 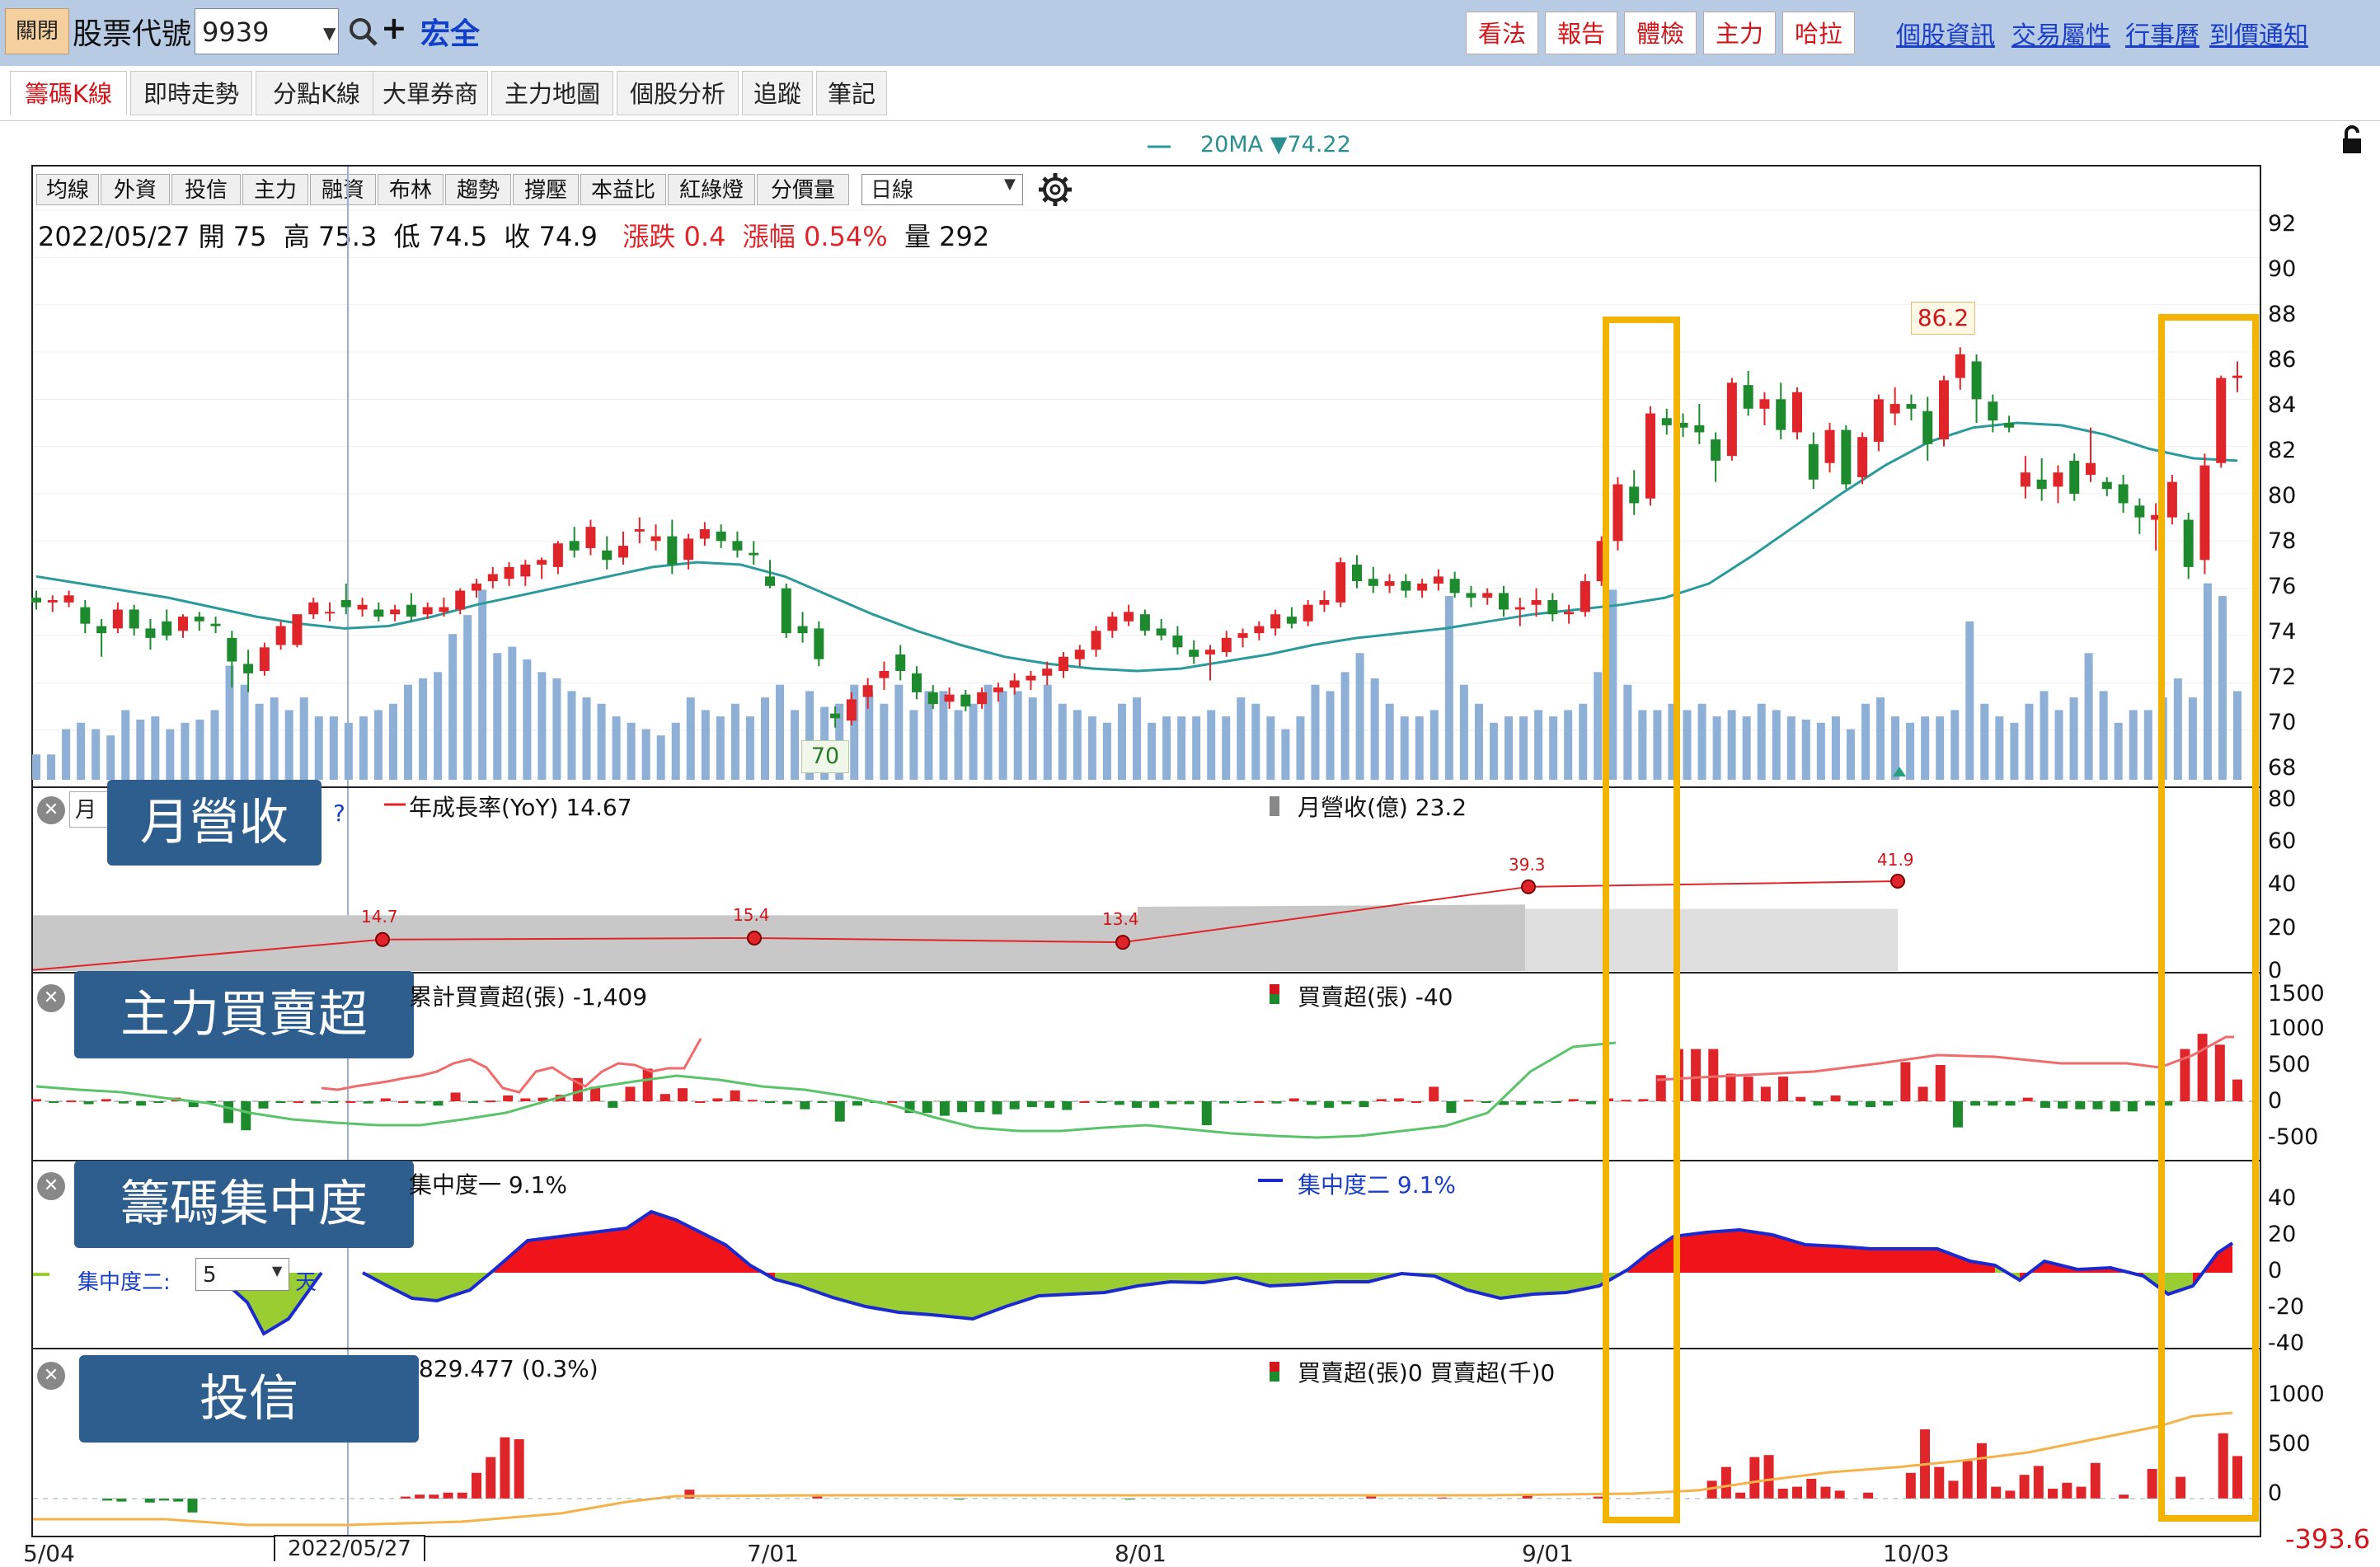 I want to click on unlock-icon, so click(x=2352, y=140).